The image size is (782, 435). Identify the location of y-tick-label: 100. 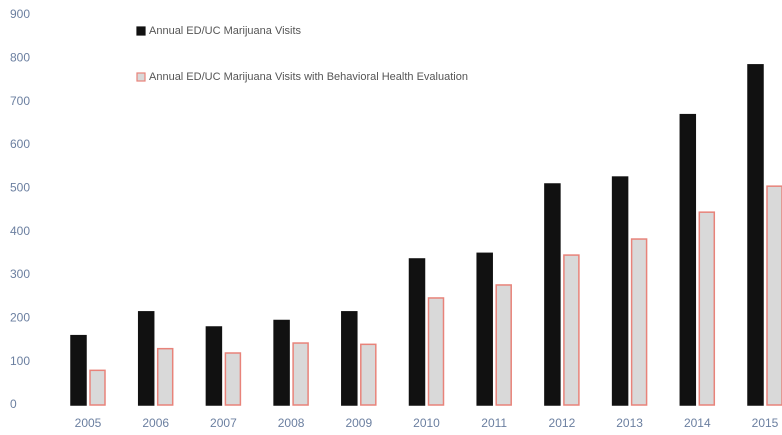
(20, 361).